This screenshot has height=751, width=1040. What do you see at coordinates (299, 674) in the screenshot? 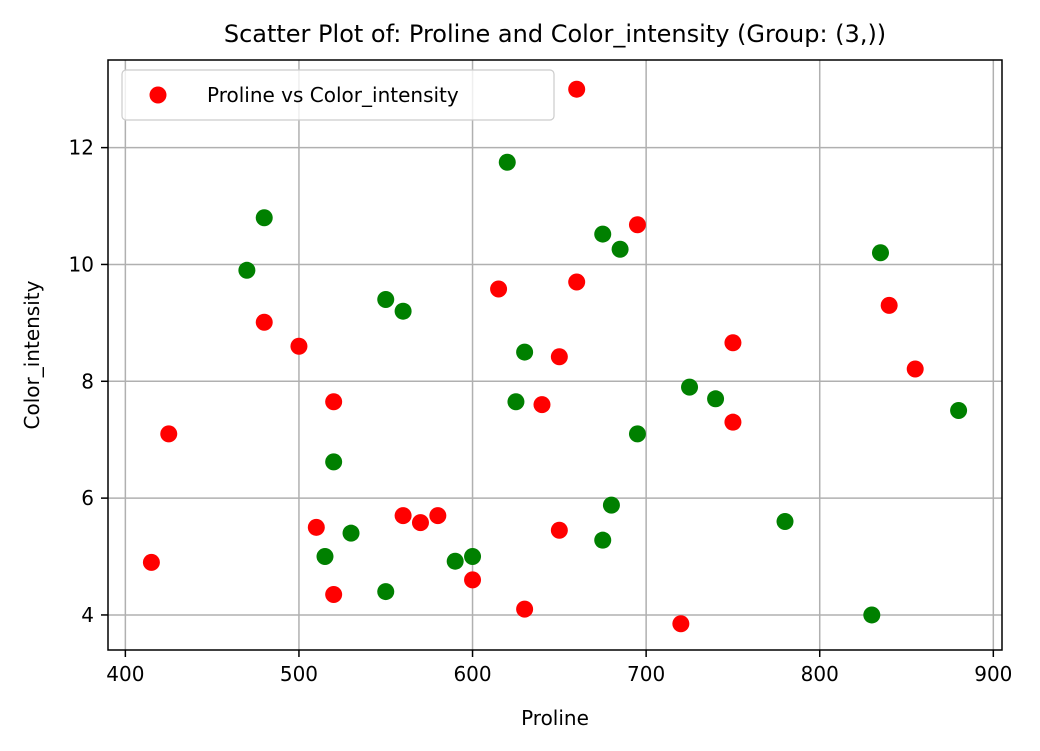
I see `x-tick-label: 500` at bounding box center [299, 674].